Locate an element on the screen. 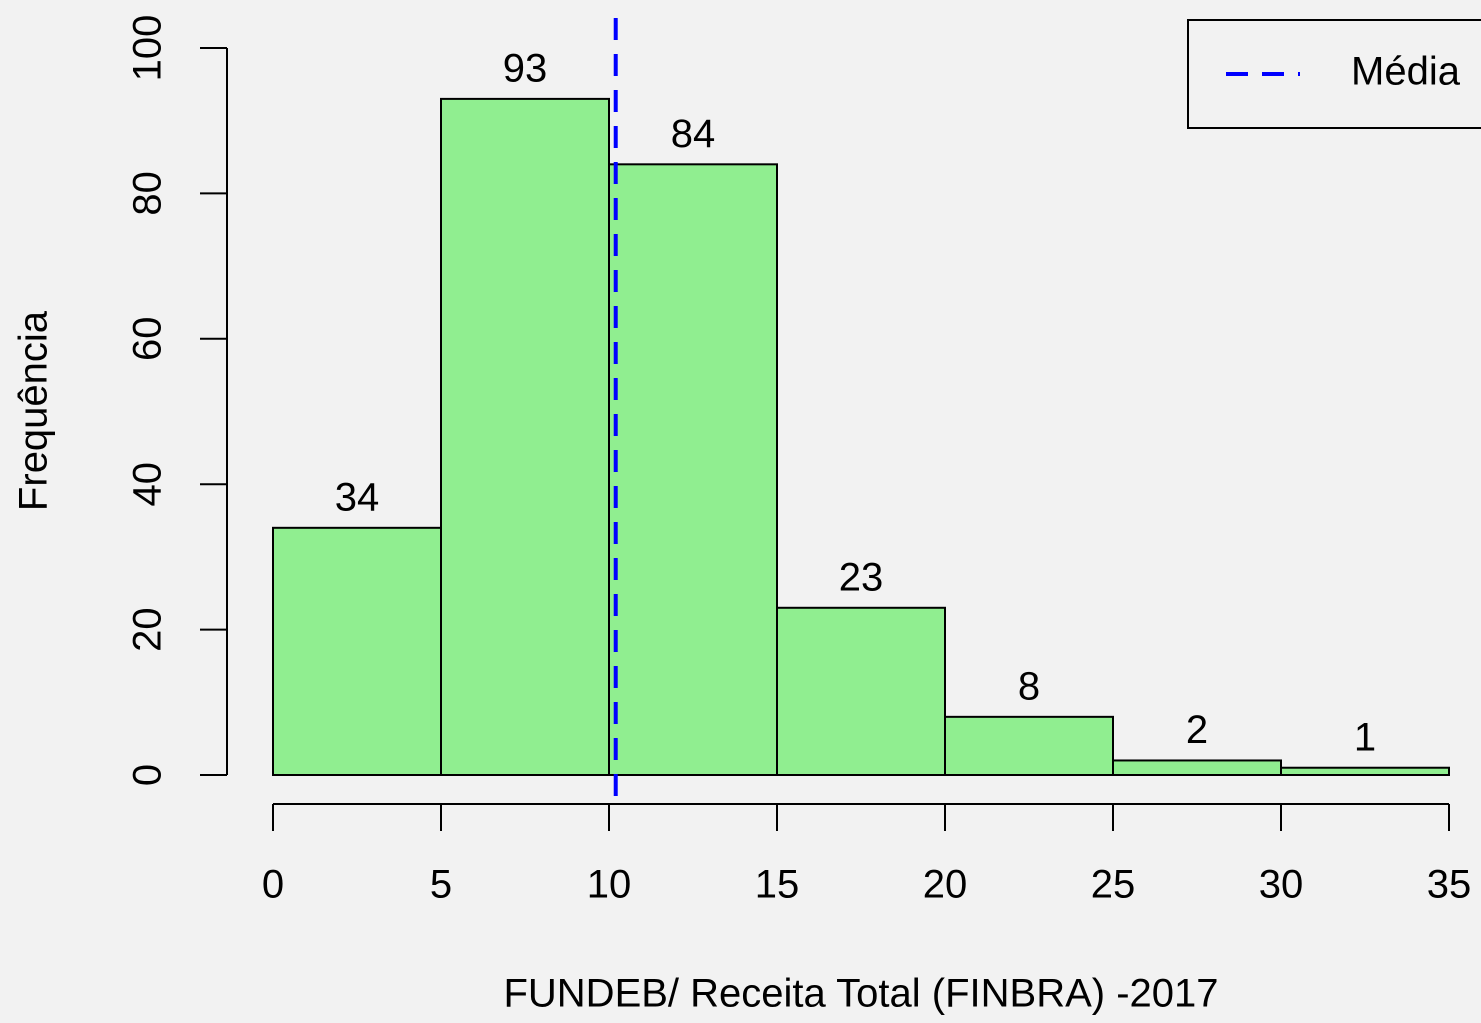  data-label: 84 is located at coordinates (693, 134).